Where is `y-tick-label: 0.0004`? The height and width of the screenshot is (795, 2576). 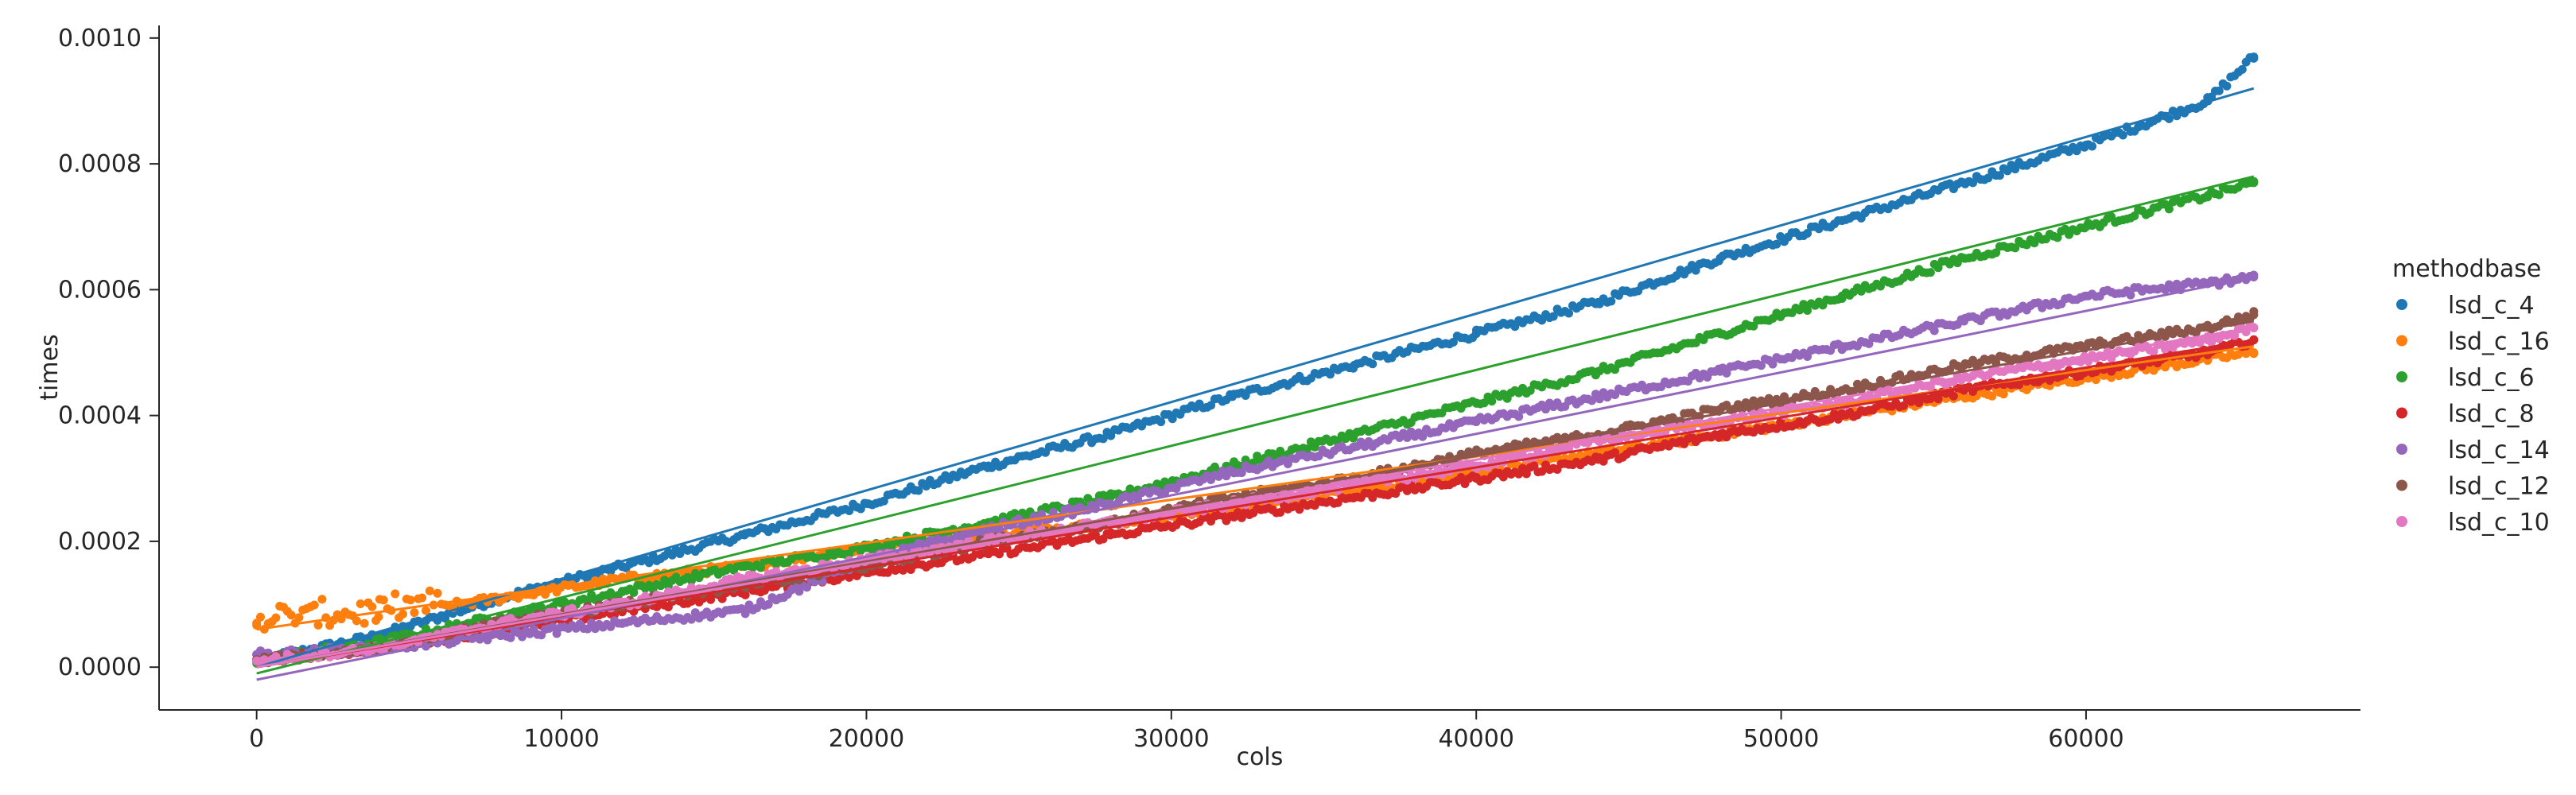
y-tick-label: 0.0004 is located at coordinates (100, 416).